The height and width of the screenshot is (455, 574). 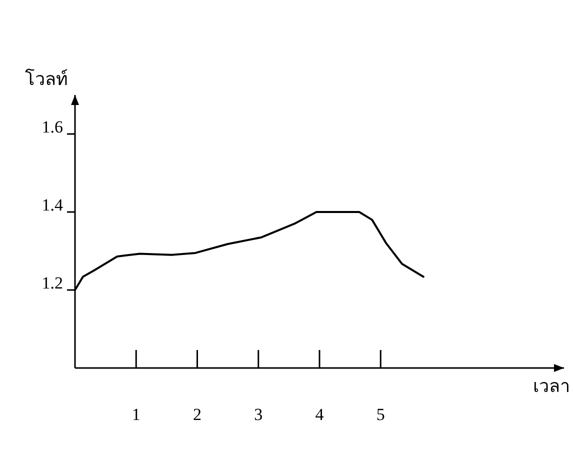 What do you see at coordinates (52, 126) in the screenshot?
I see `y-tick-label: 1.6` at bounding box center [52, 126].